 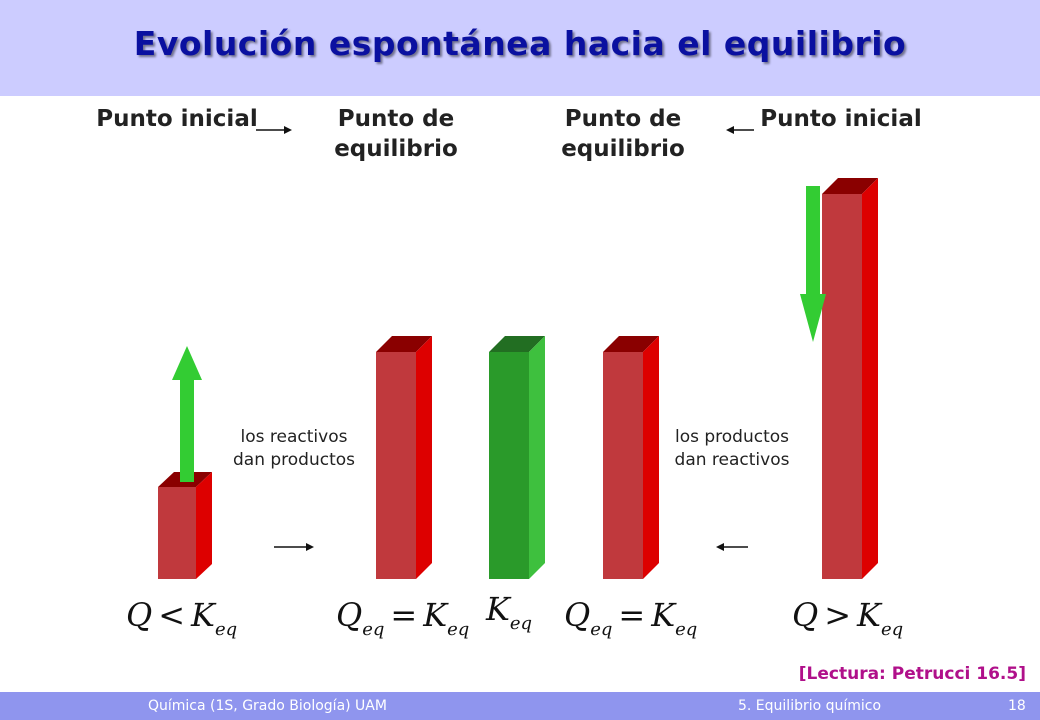 I want to click on arrow-left-bottom-icon, so click(x=732, y=547).